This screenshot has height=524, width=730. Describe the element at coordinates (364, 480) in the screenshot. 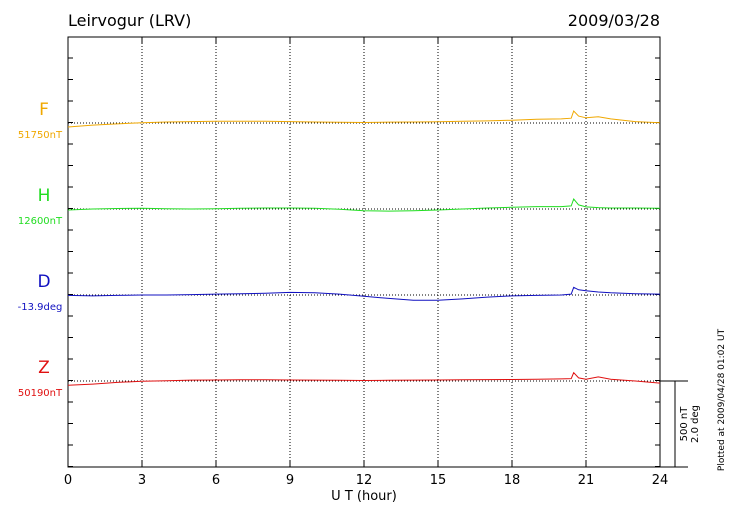

I see `x-tick-label: 12` at that location.